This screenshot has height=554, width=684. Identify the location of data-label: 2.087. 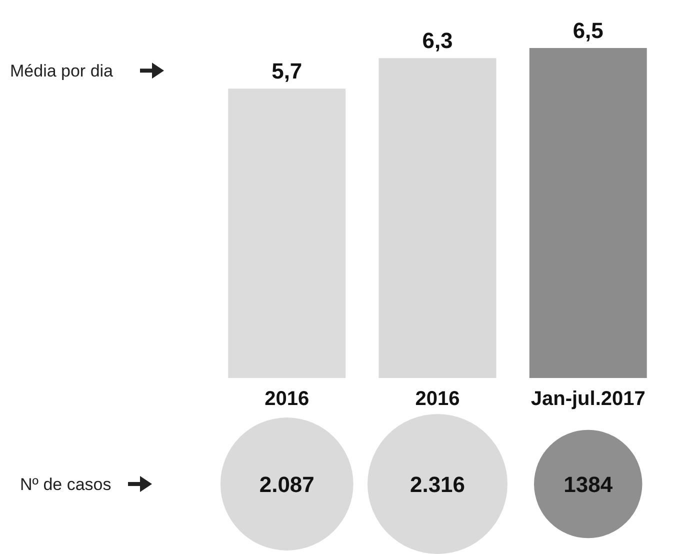
(286, 484).